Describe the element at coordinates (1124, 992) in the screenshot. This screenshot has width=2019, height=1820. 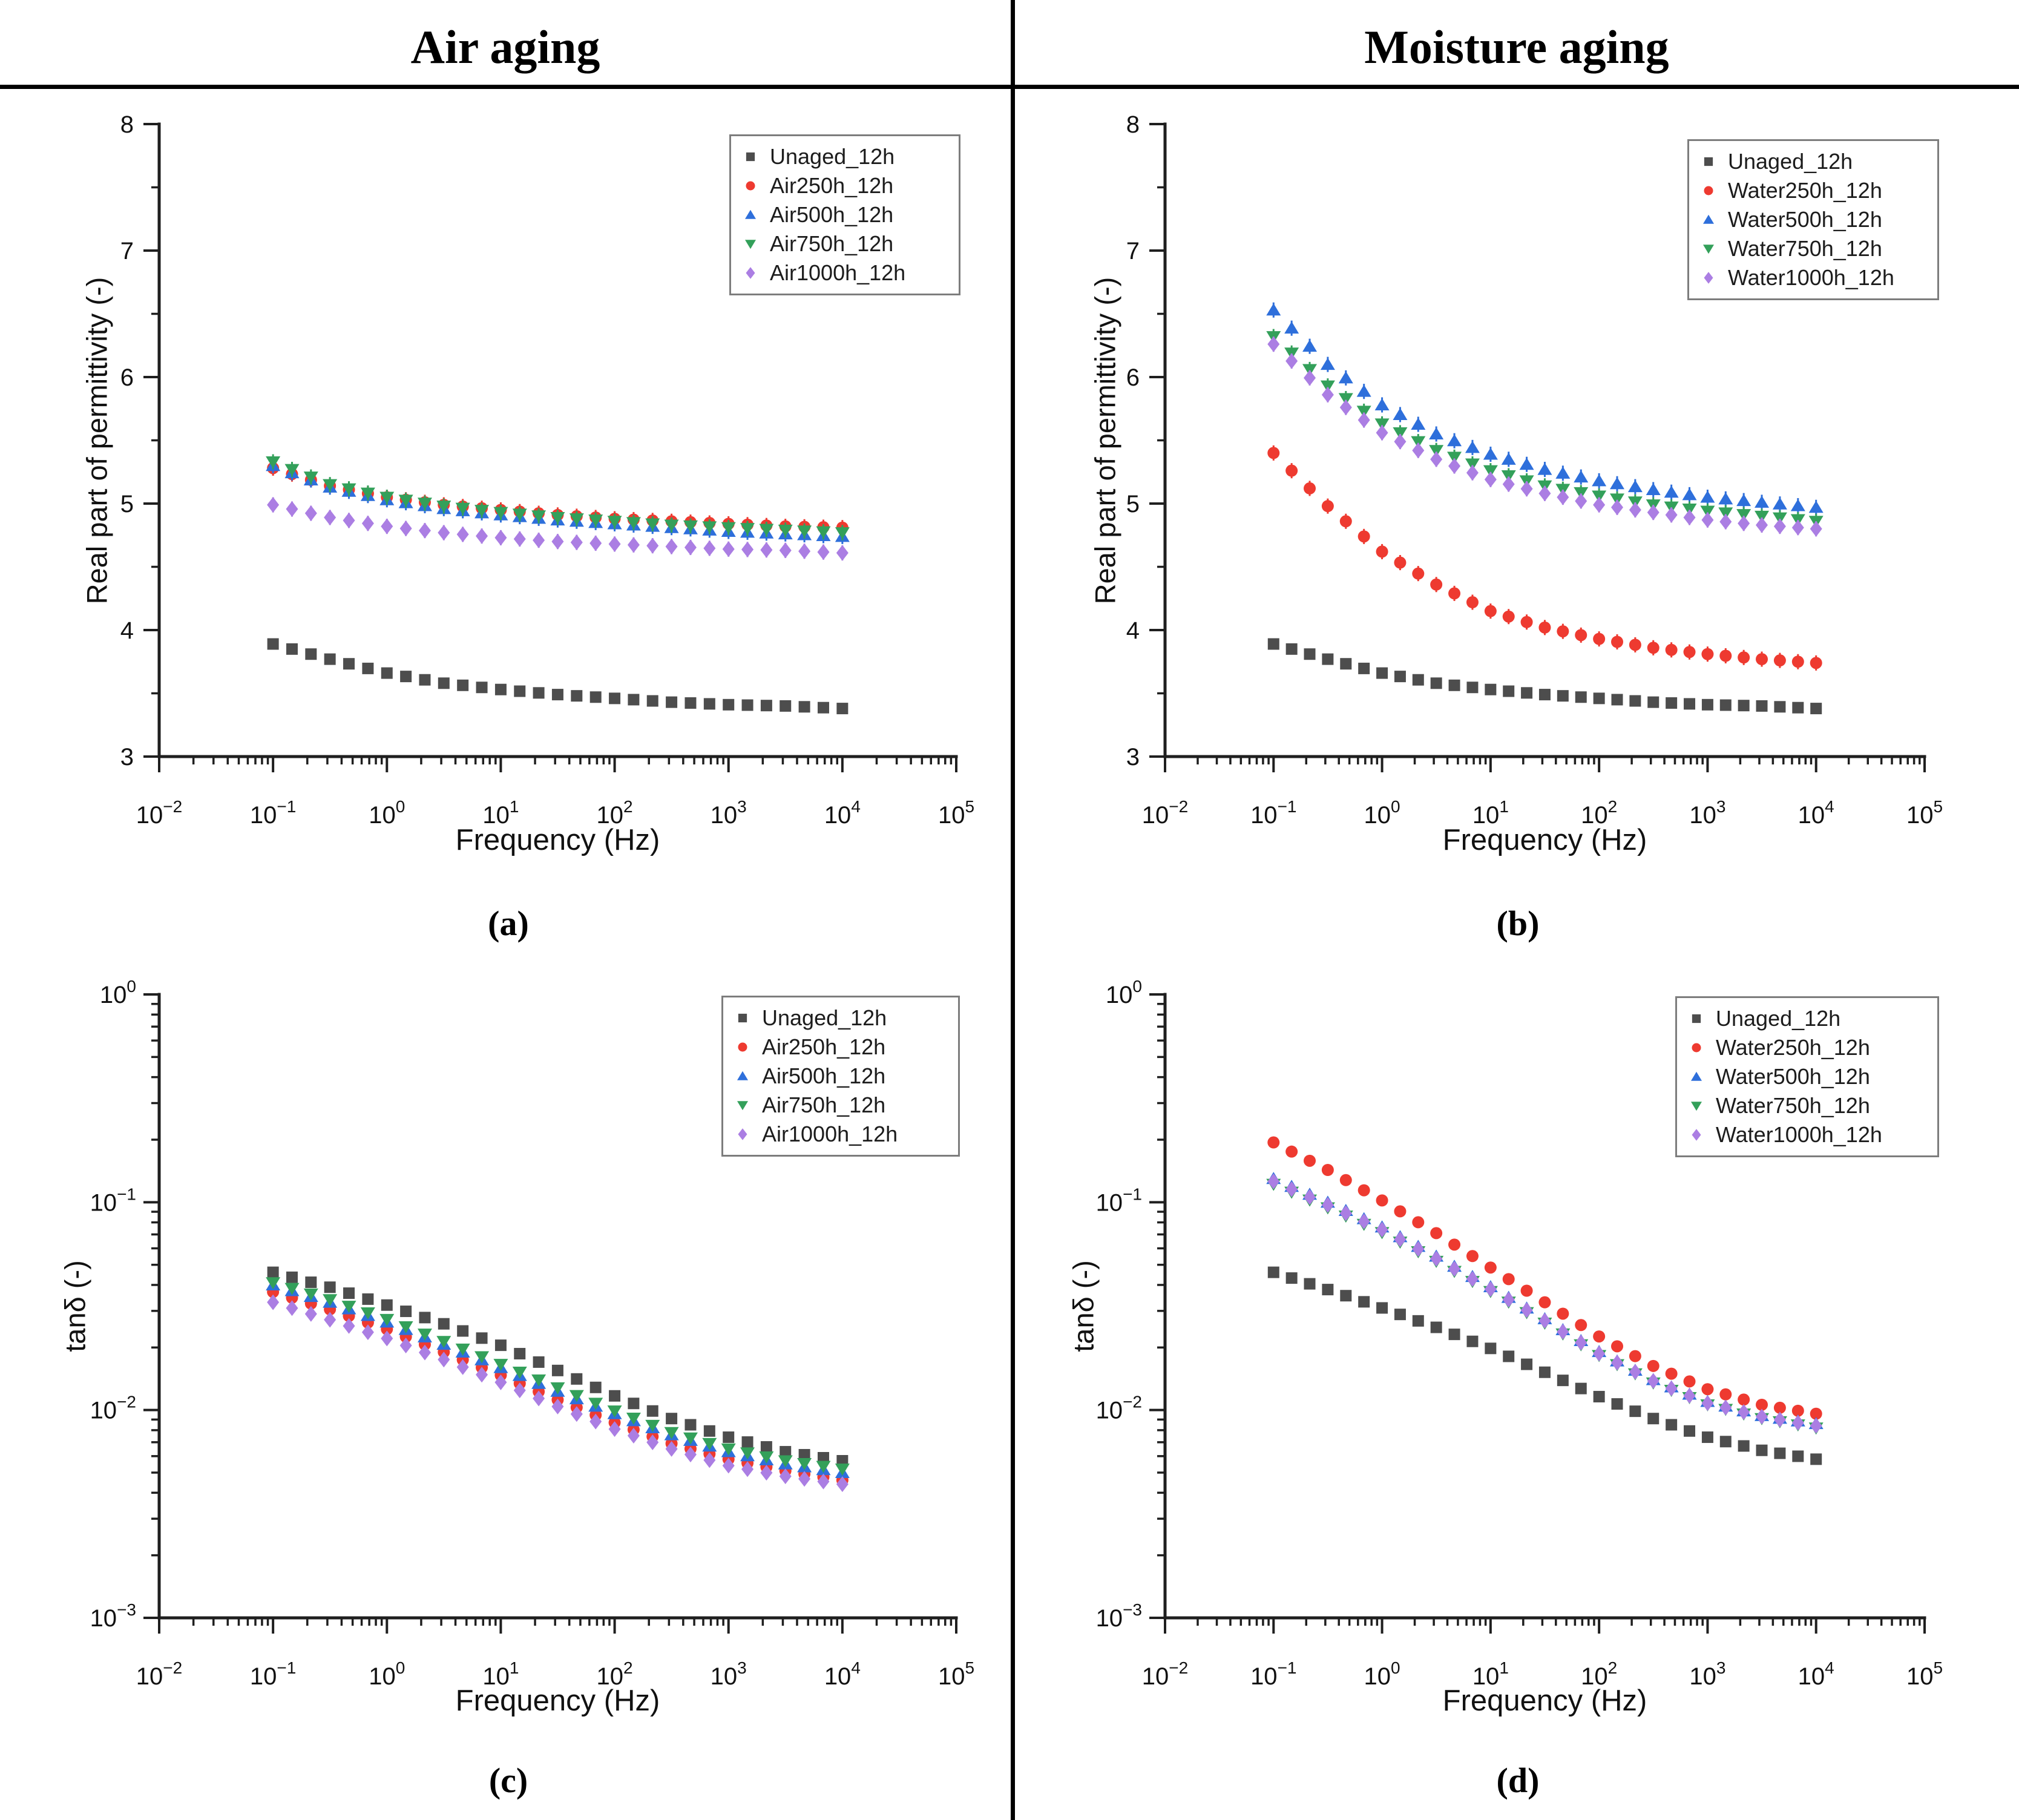
I see `y-tick-label: 100` at that location.